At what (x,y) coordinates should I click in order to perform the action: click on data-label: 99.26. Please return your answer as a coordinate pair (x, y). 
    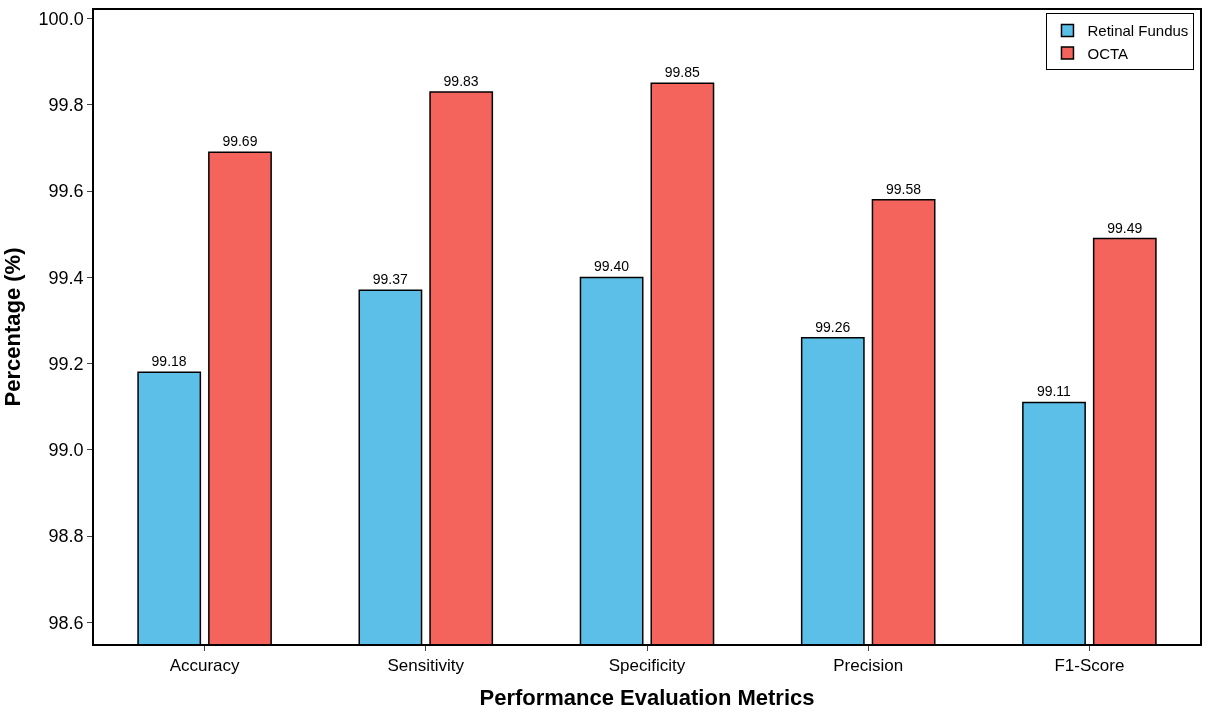
    Looking at the image, I should click on (833, 326).